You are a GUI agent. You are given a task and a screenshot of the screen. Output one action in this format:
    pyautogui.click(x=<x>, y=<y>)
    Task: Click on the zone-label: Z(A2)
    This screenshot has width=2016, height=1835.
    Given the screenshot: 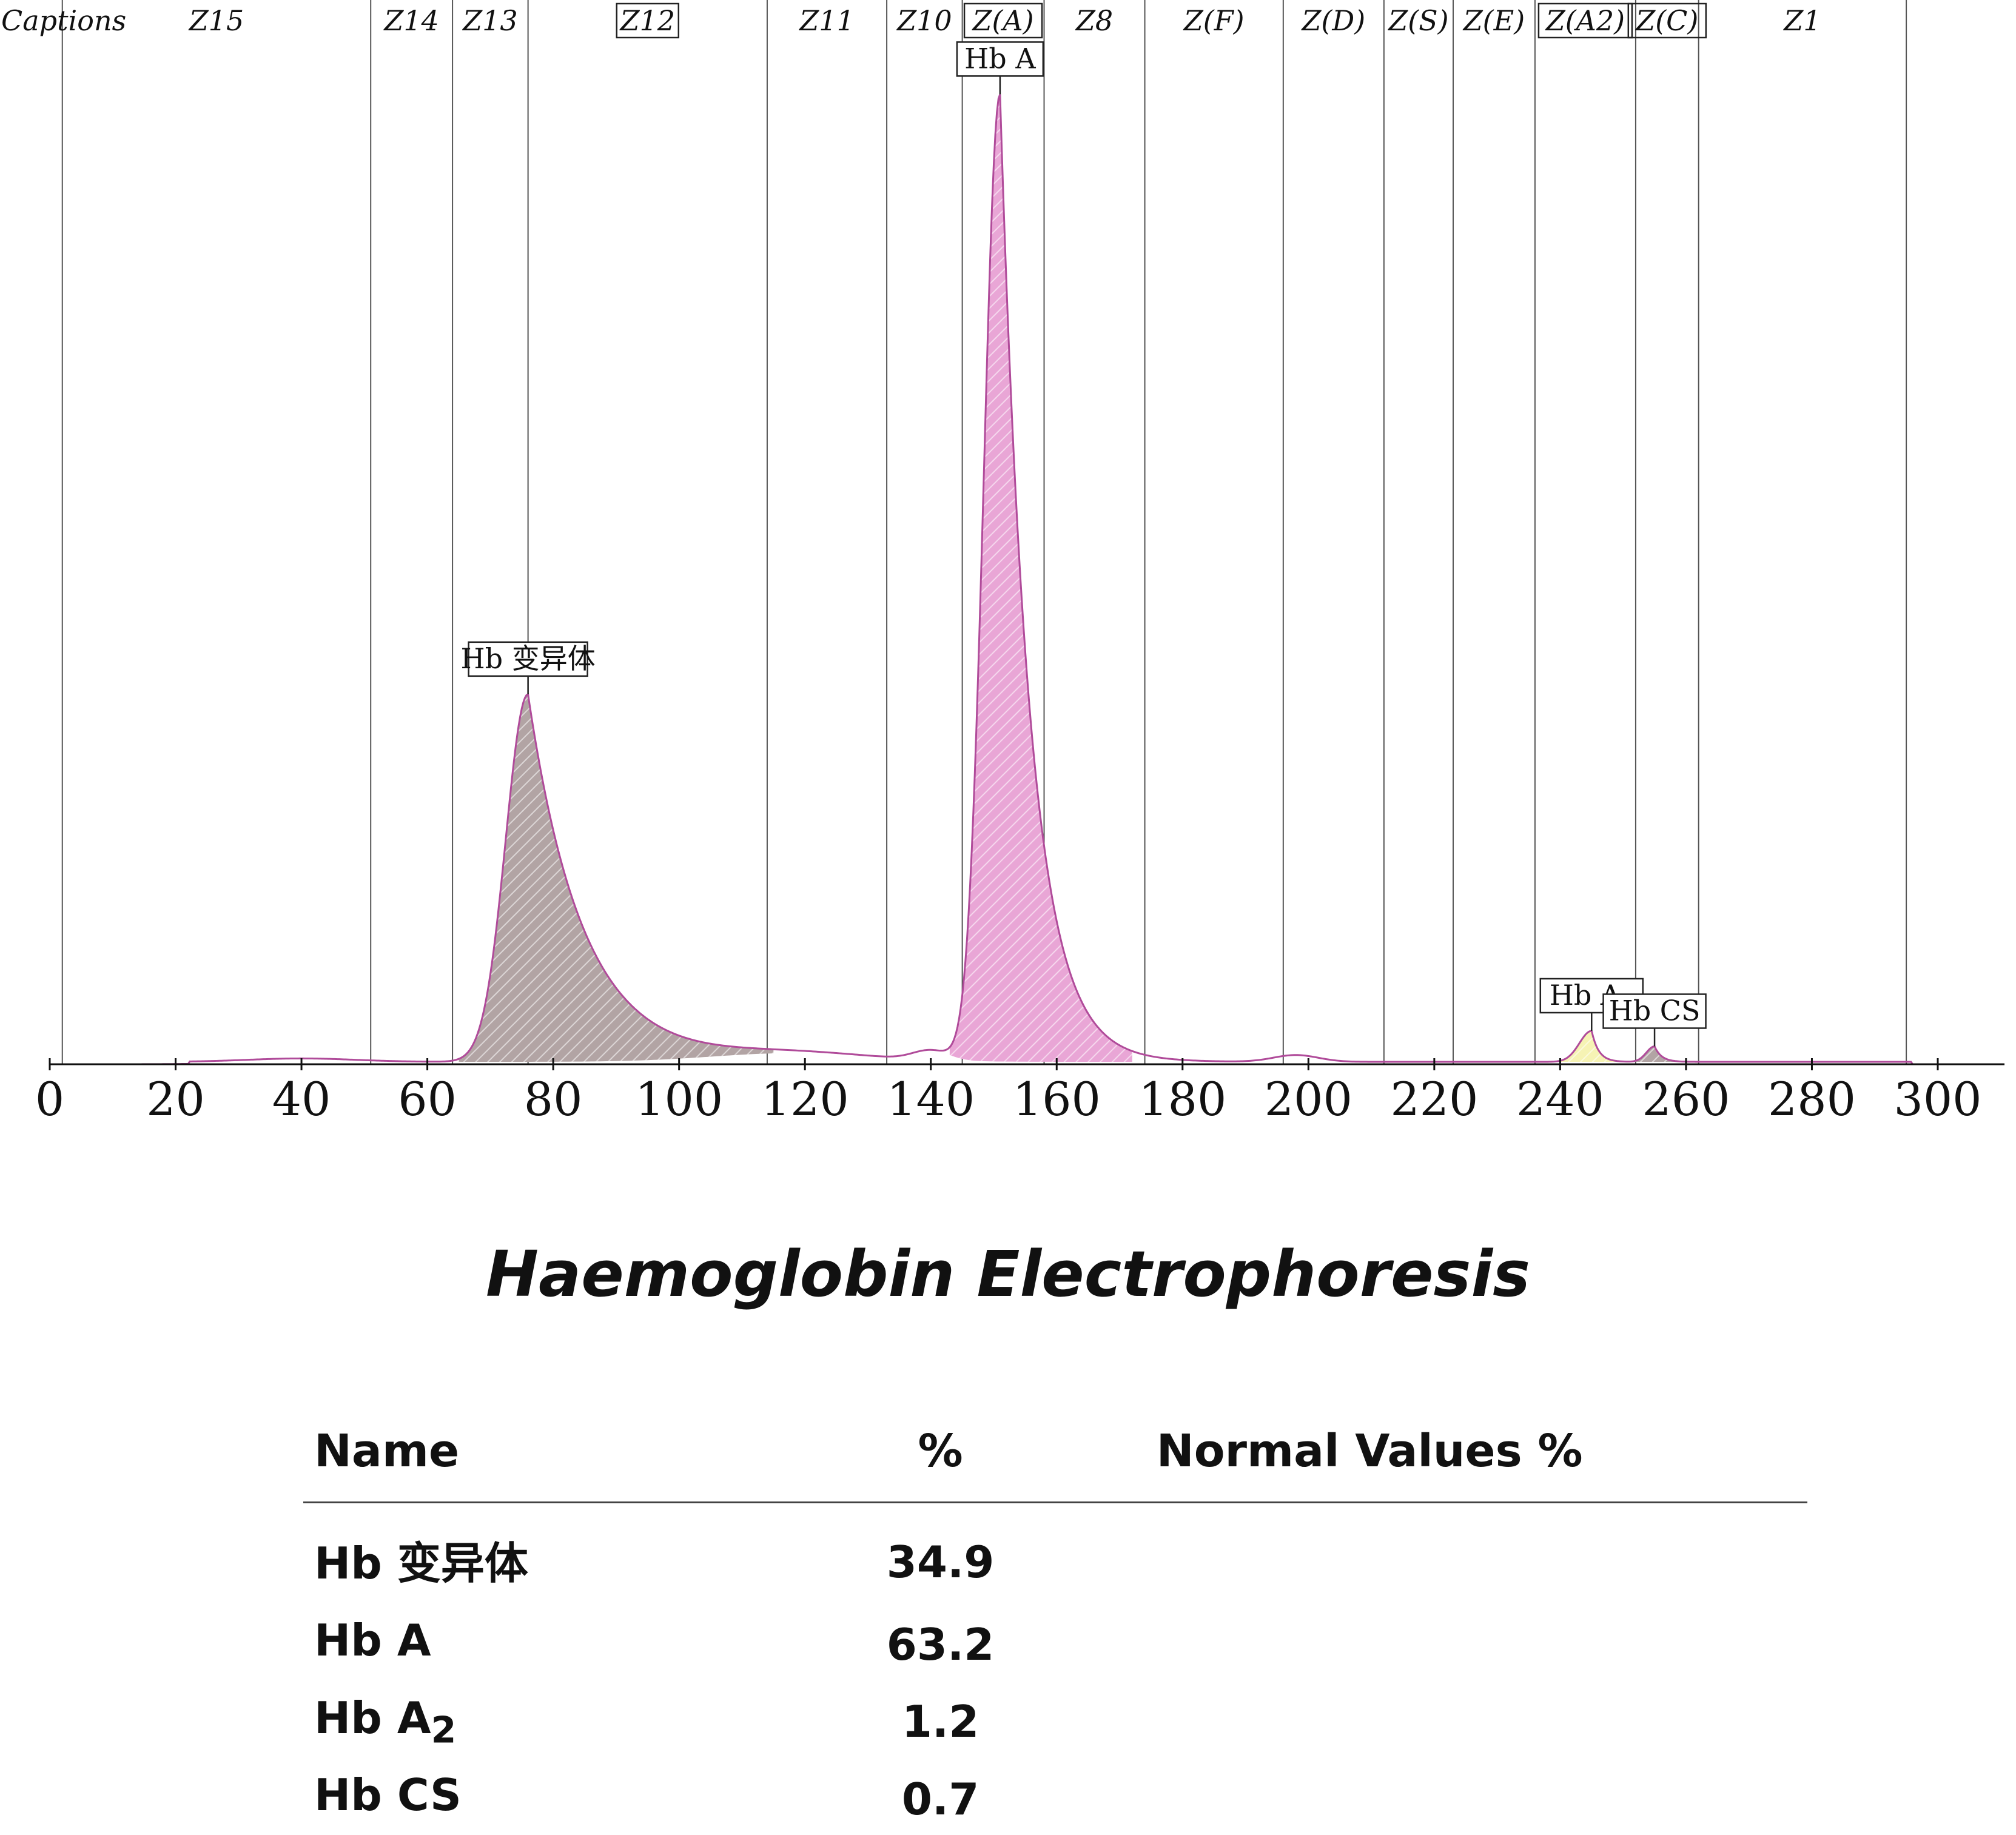 What is the action you would take?
    pyautogui.click(x=1585, y=20)
    